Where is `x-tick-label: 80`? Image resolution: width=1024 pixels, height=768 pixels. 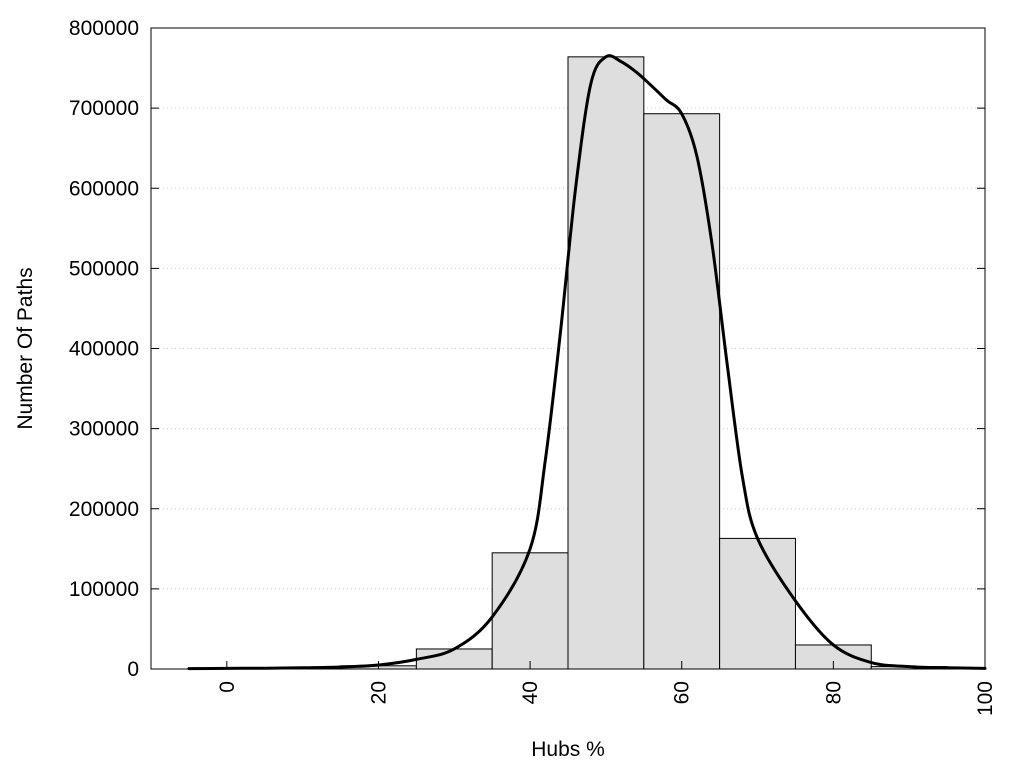
x-tick-label: 80 is located at coordinates (833, 692).